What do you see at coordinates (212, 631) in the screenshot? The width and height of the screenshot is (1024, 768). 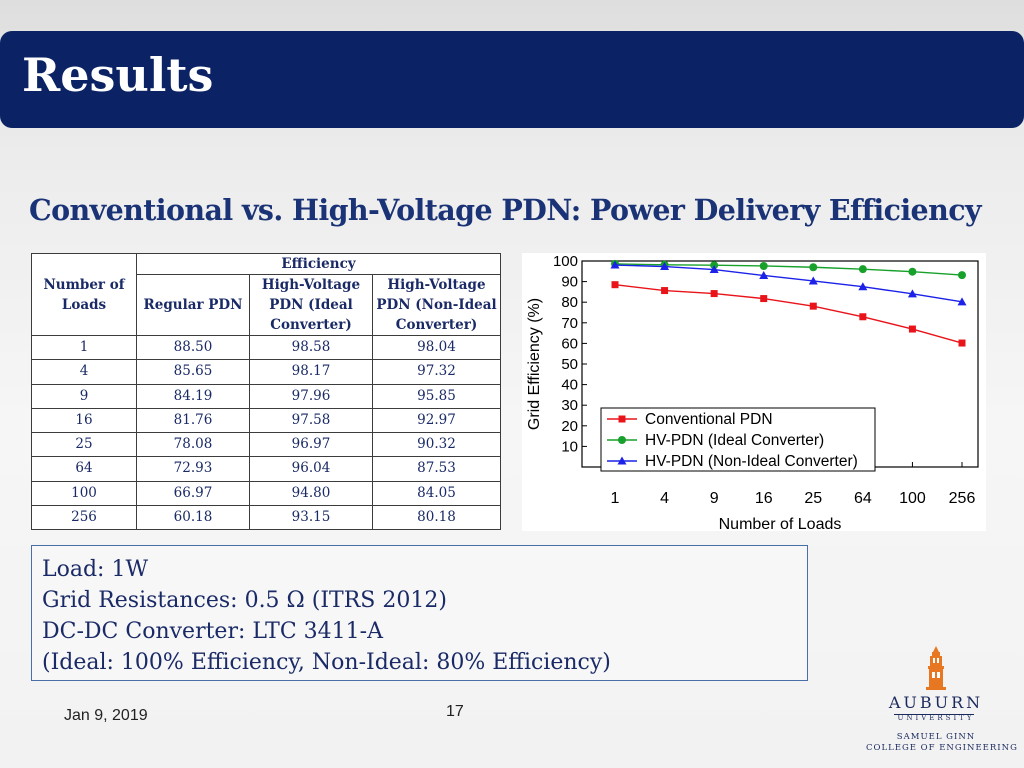 I see `info-converter: DC-DC Converter: LTC 3411-A` at bounding box center [212, 631].